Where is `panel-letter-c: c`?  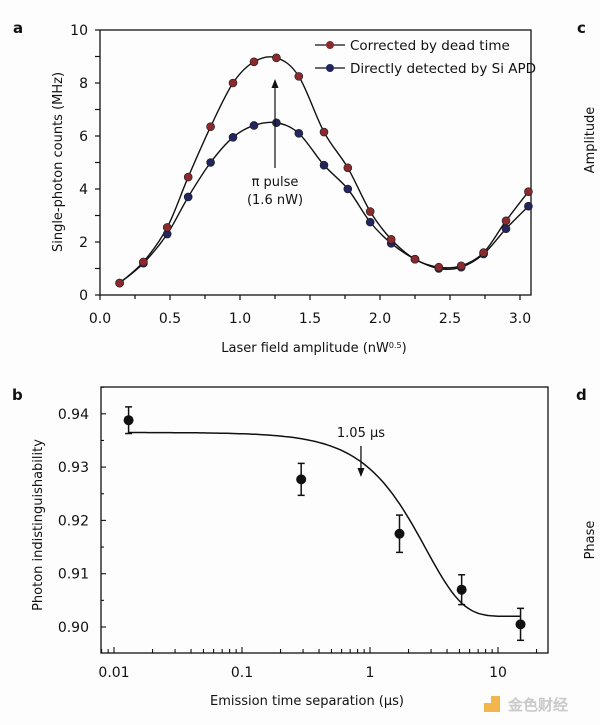 panel-letter-c: c is located at coordinates (581, 28).